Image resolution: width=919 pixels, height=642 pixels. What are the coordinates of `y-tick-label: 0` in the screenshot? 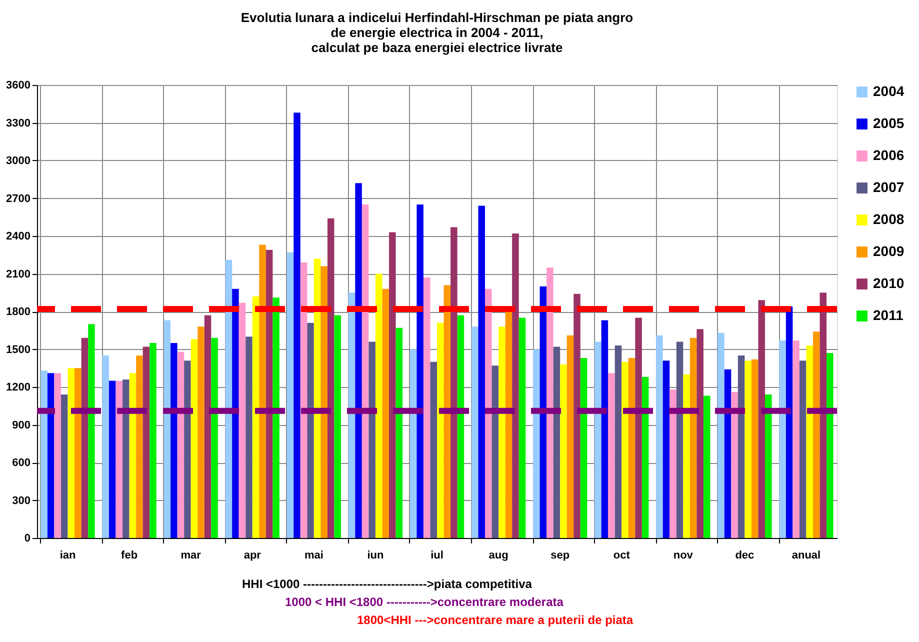 It's located at (27, 538).